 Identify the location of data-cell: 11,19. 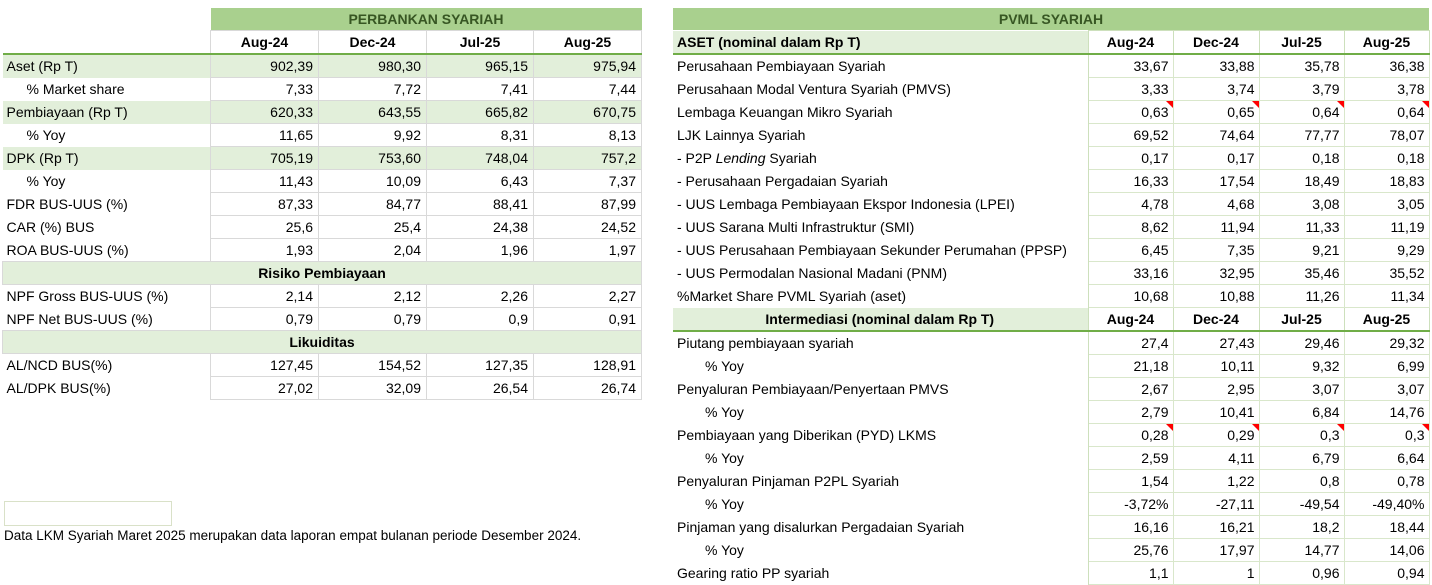
(1386, 227).